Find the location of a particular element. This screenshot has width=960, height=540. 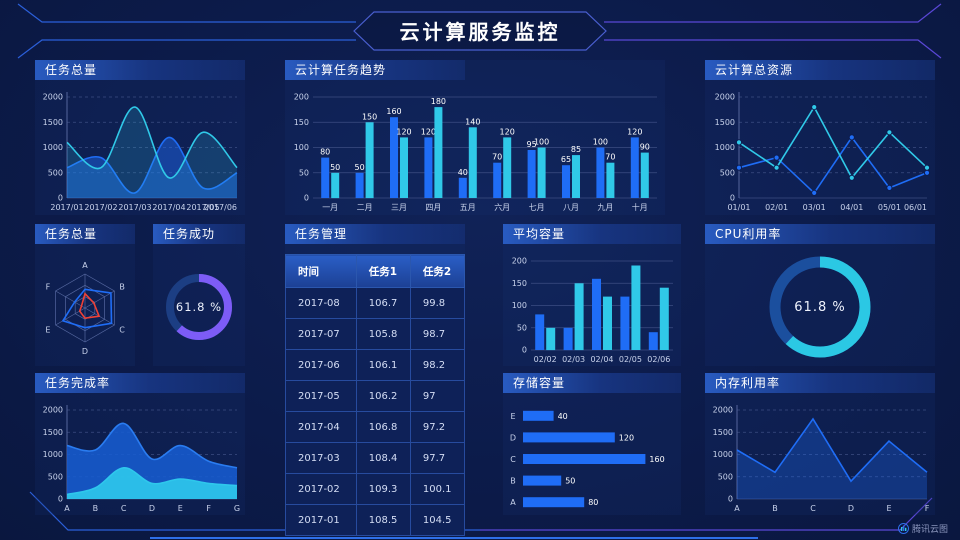

svg-text: 40 is located at coordinates (463, 172).